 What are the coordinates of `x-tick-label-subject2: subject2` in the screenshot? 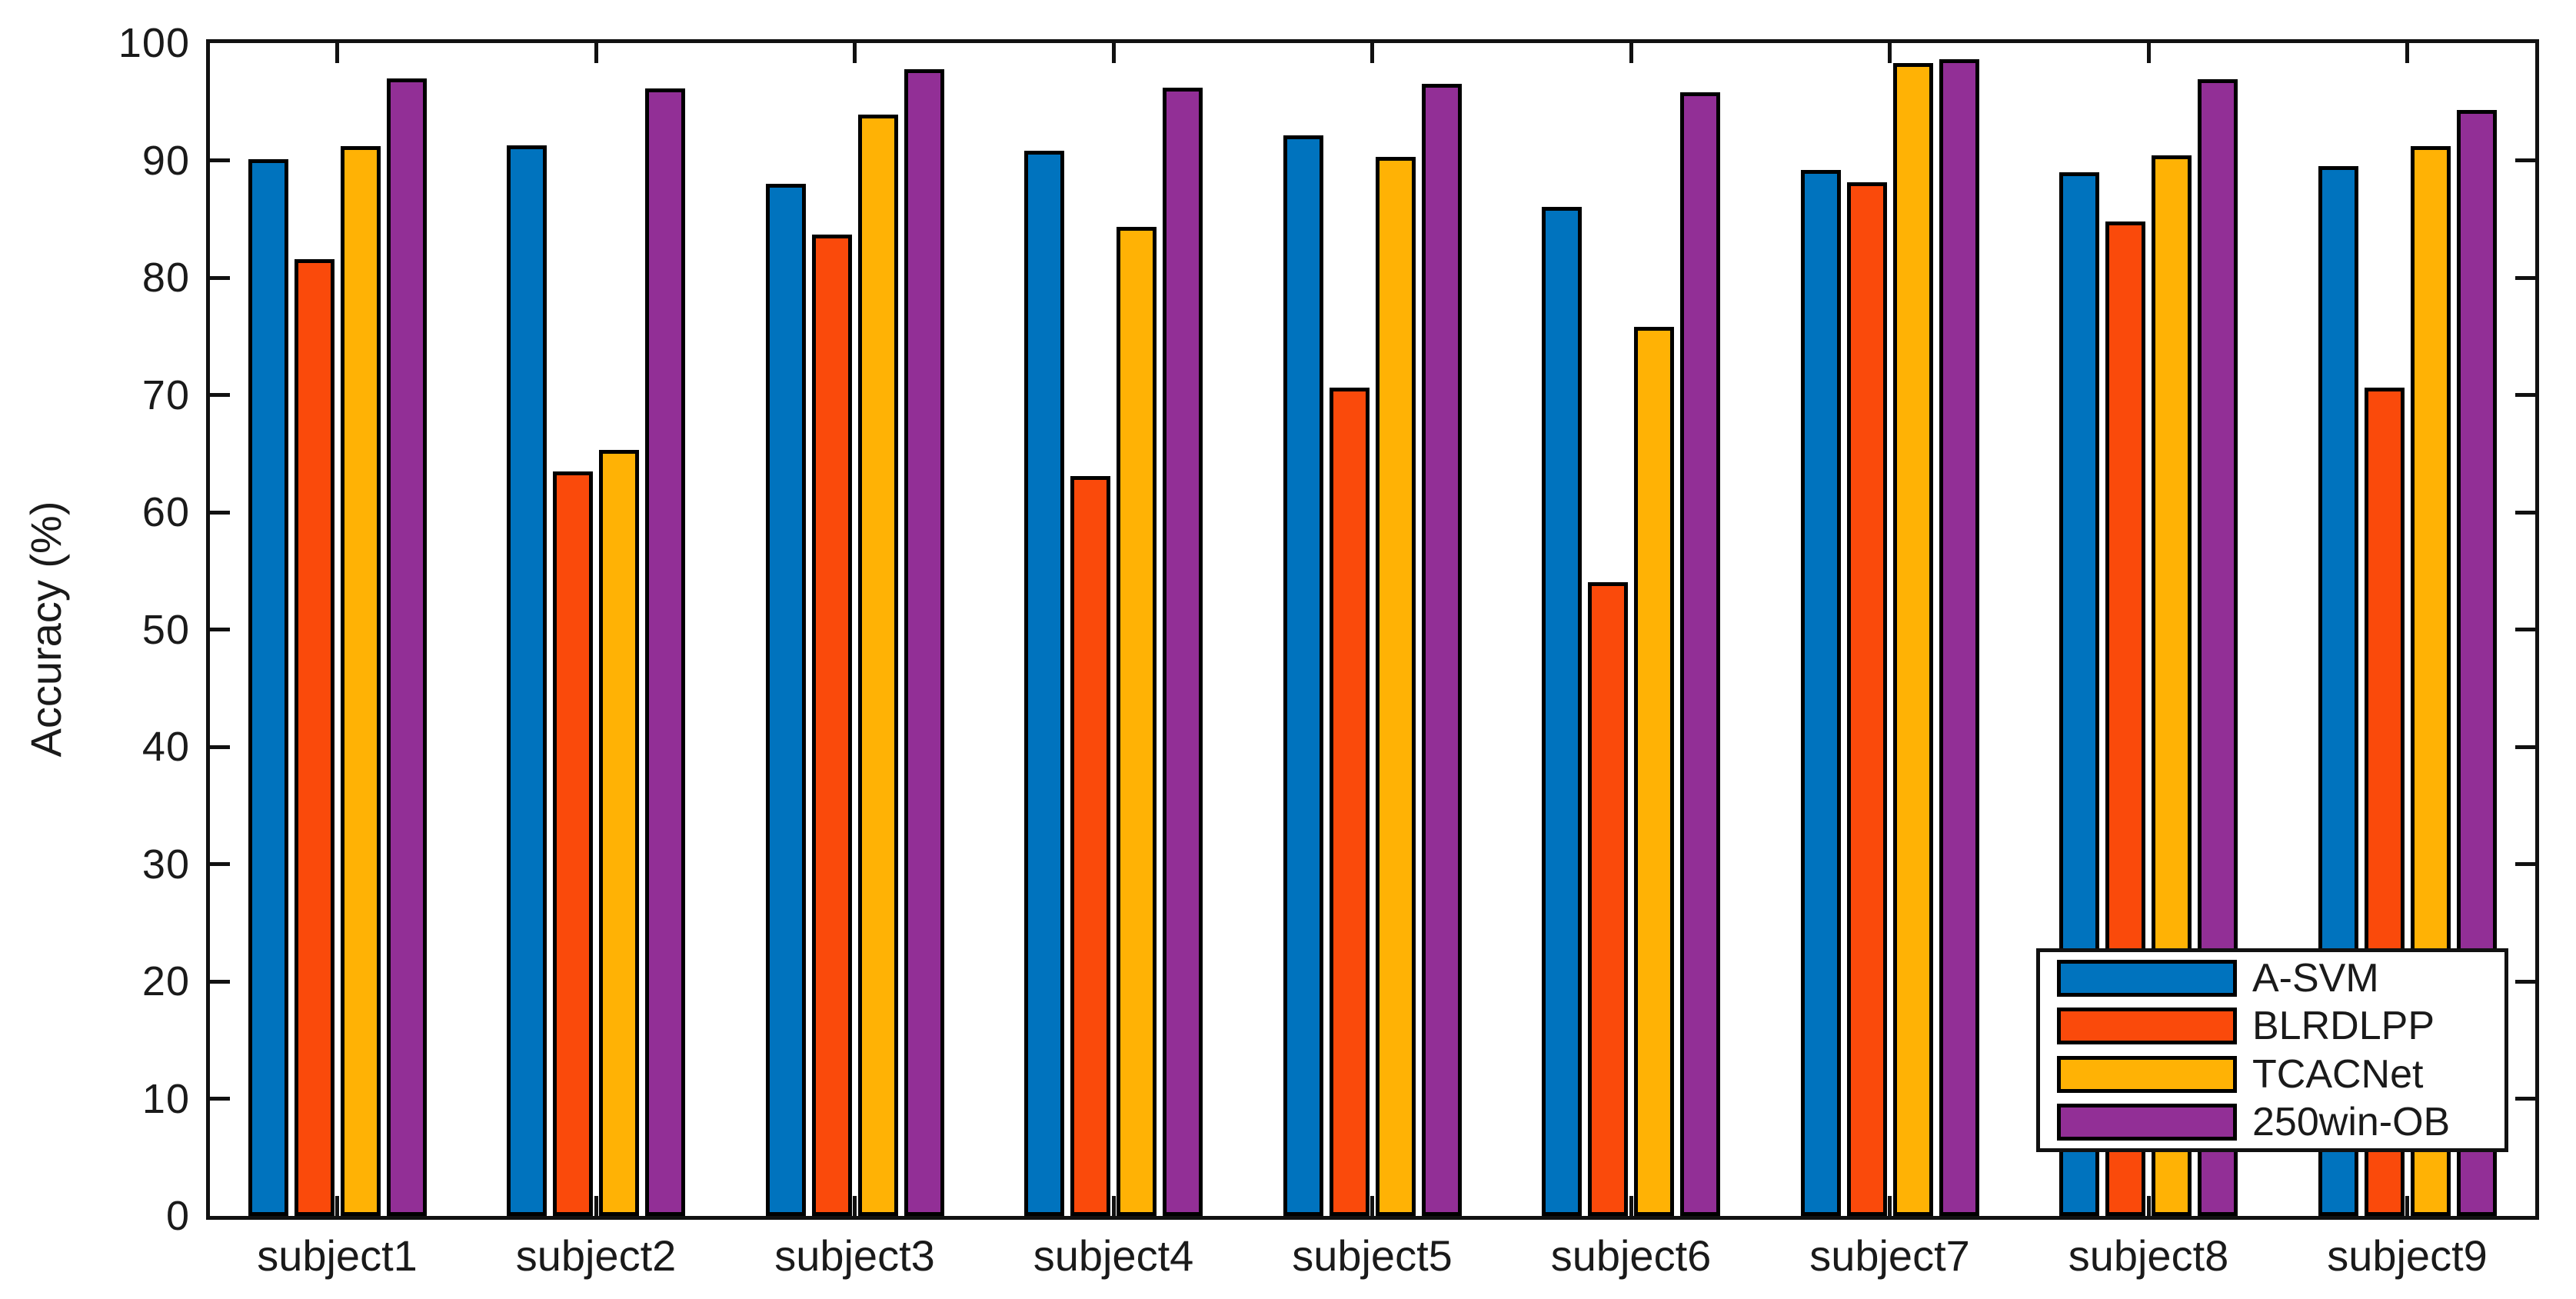 It's located at (596, 1255).